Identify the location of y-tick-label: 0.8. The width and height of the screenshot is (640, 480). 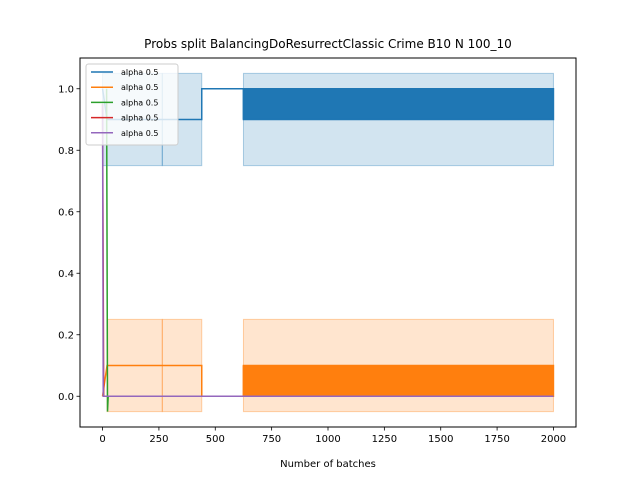
(66, 151).